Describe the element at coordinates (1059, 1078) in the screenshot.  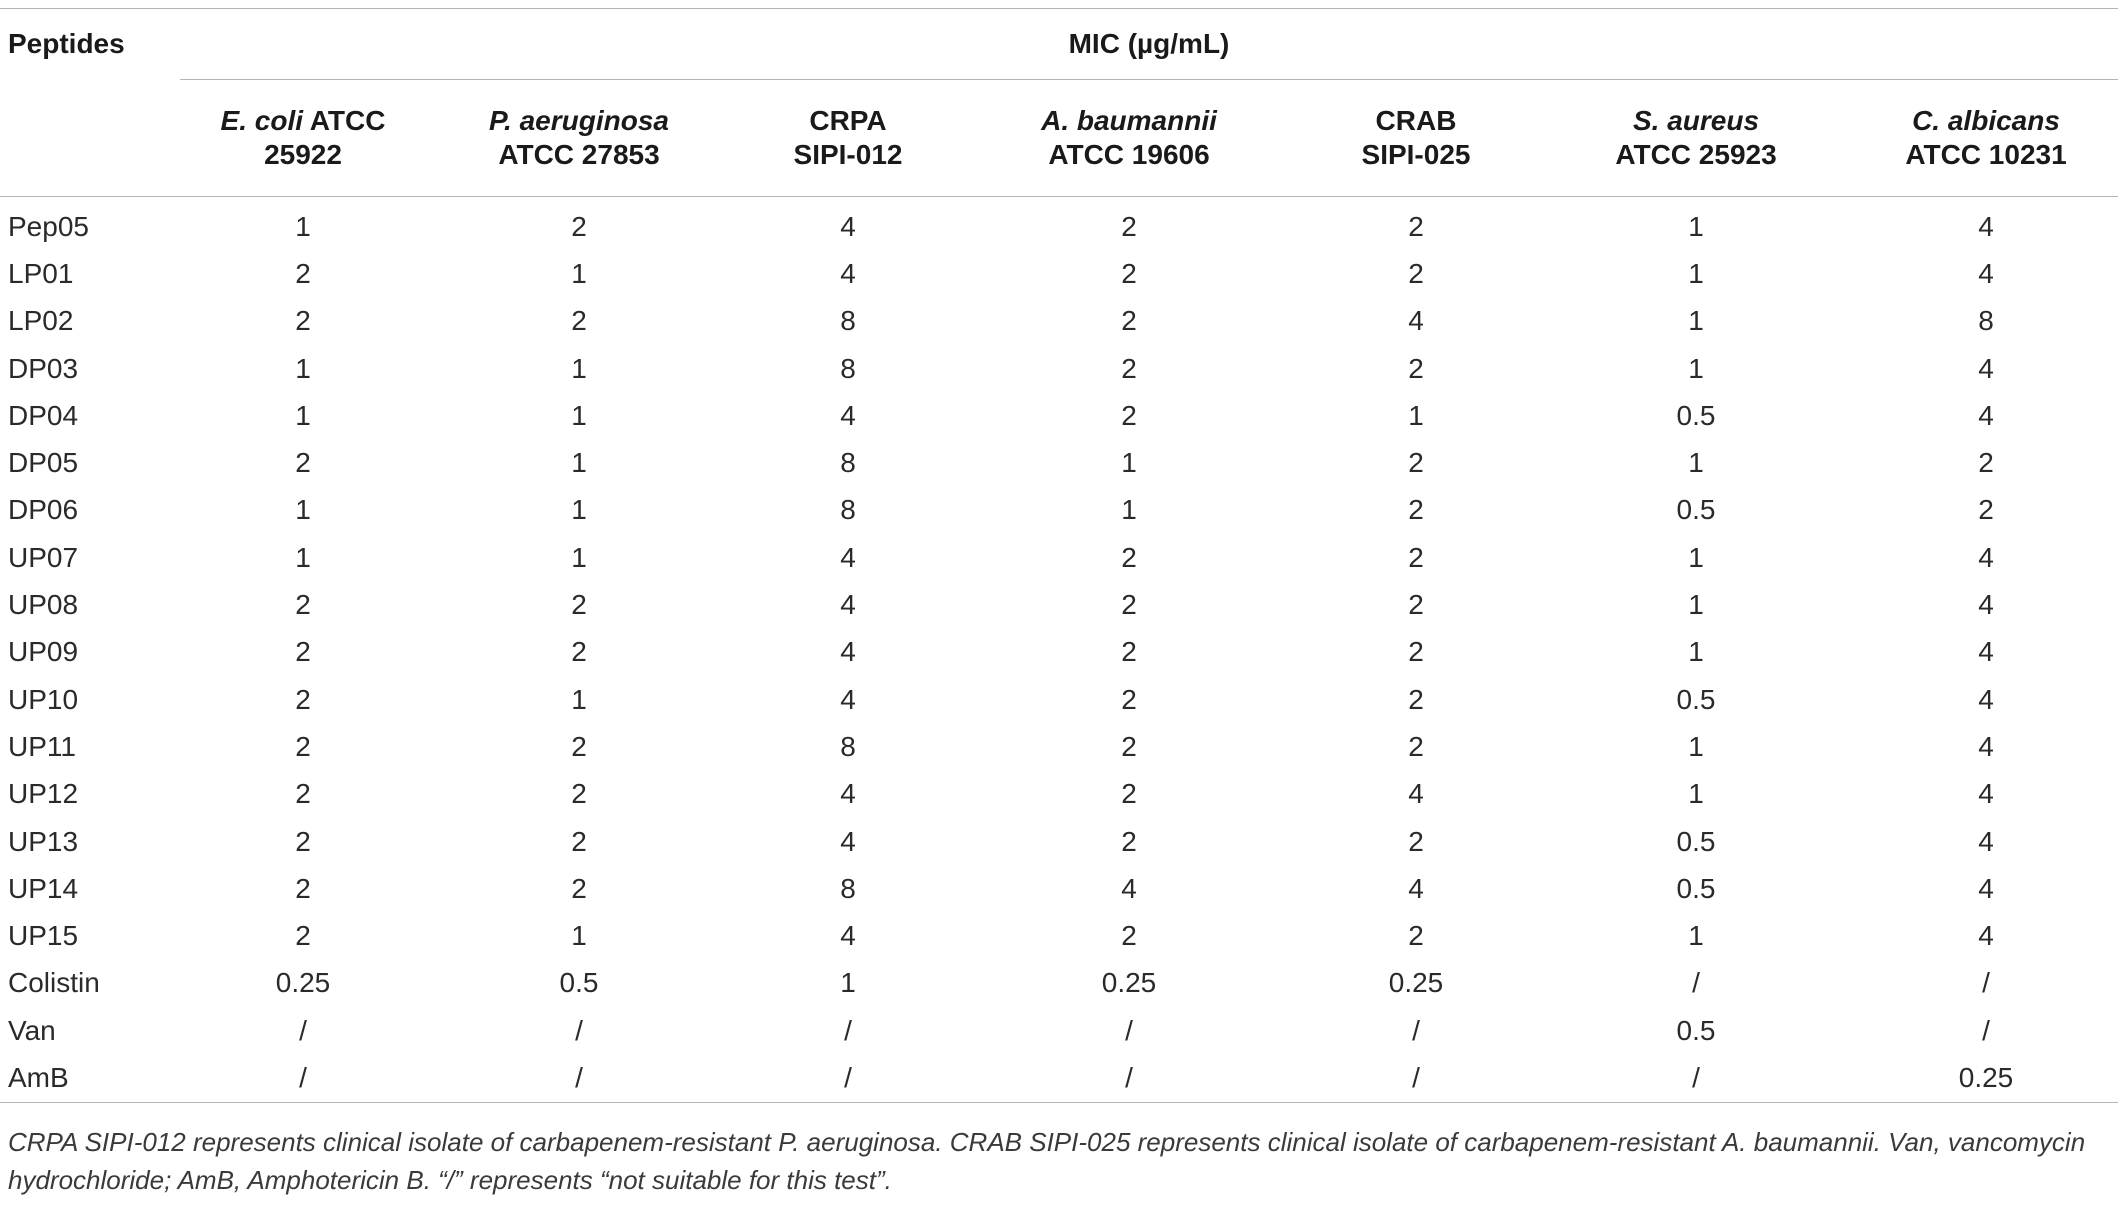
I see `table-row: AmB / / / / / / 0.25` at that location.